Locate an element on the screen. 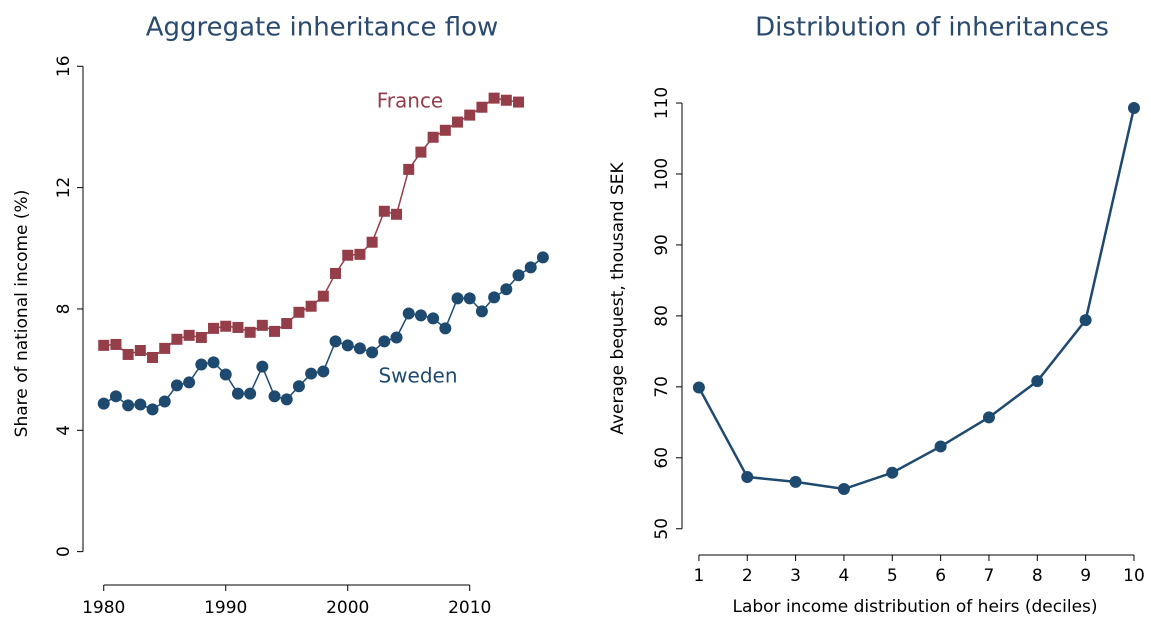 The height and width of the screenshot is (619, 1151). series-line is located at coordinates (323, 333).